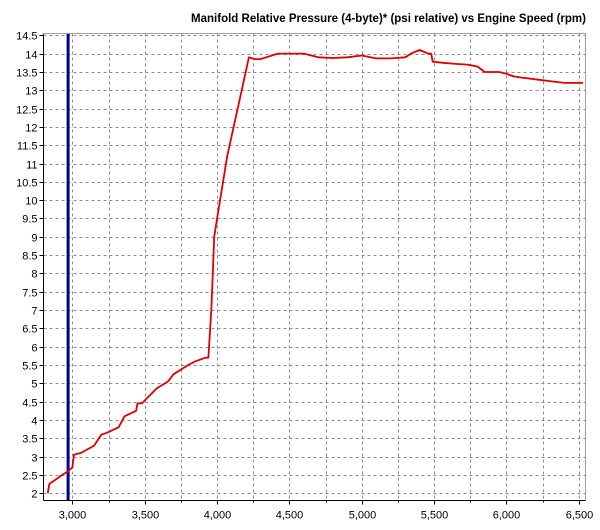 This screenshot has width=600, height=530. Describe the element at coordinates (29, 404) in the screenshot. I see `y-tick-label: 4.5` at that location.